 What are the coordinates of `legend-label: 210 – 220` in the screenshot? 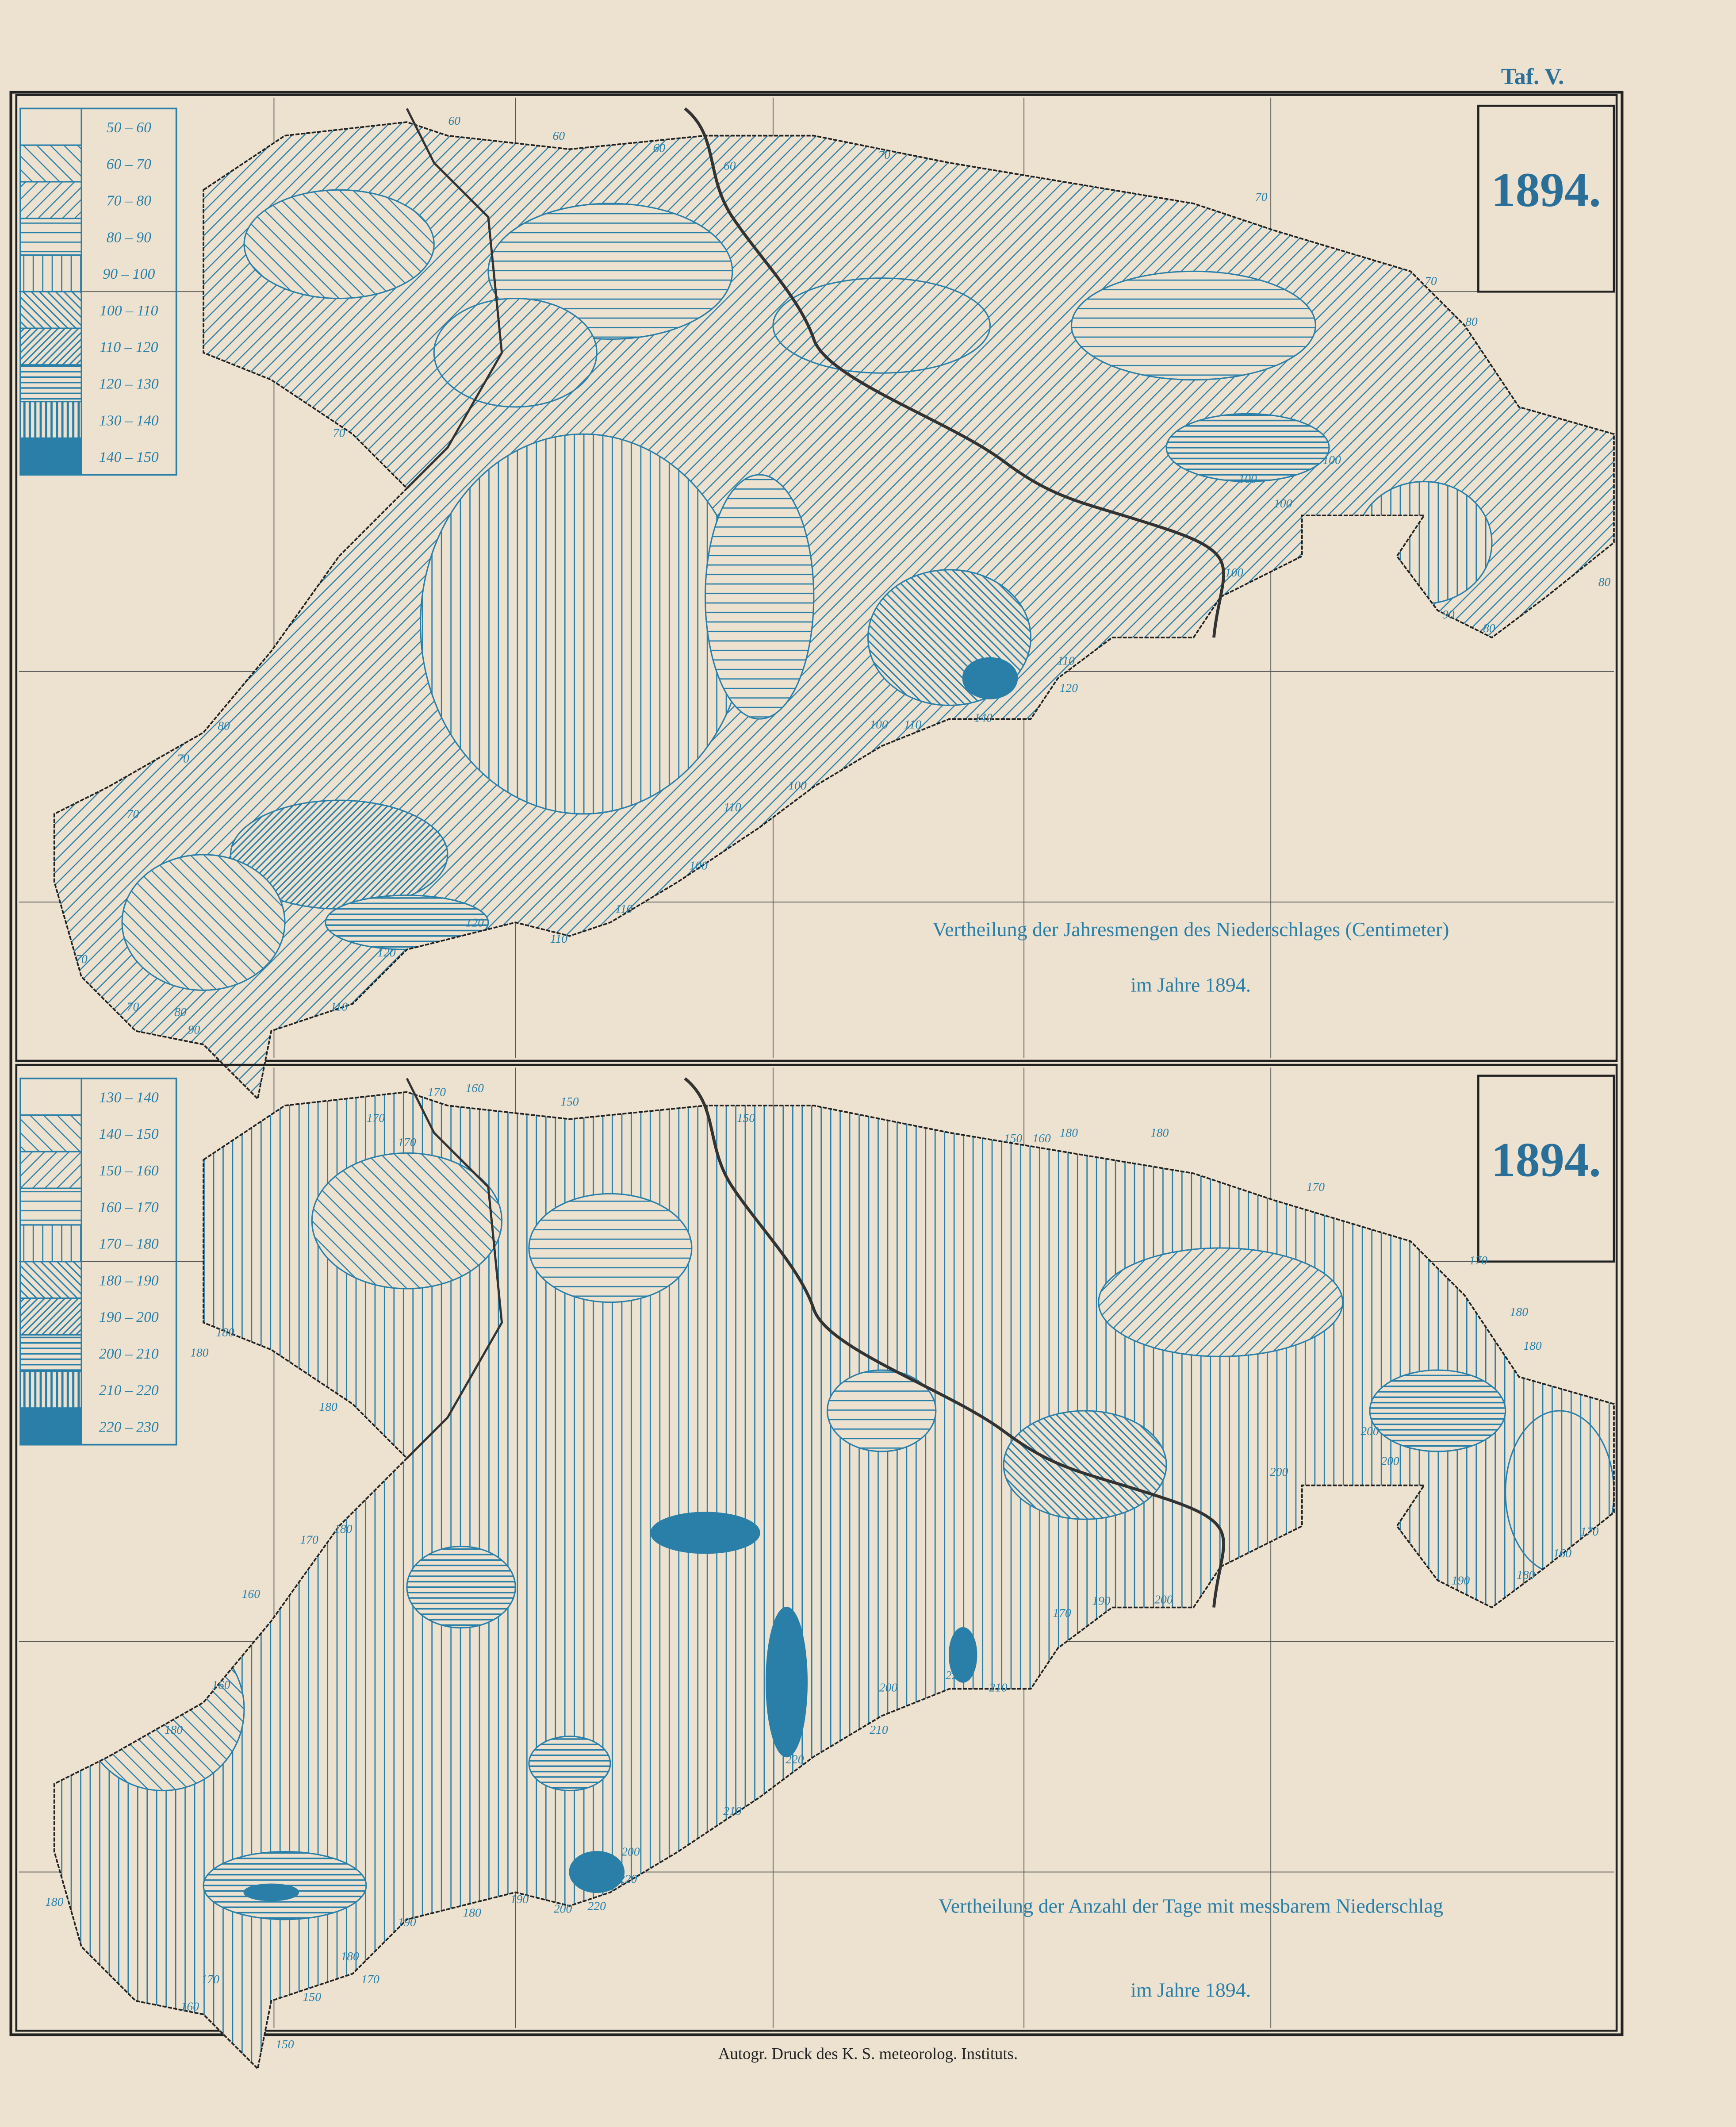 It's located at (129, 1390).